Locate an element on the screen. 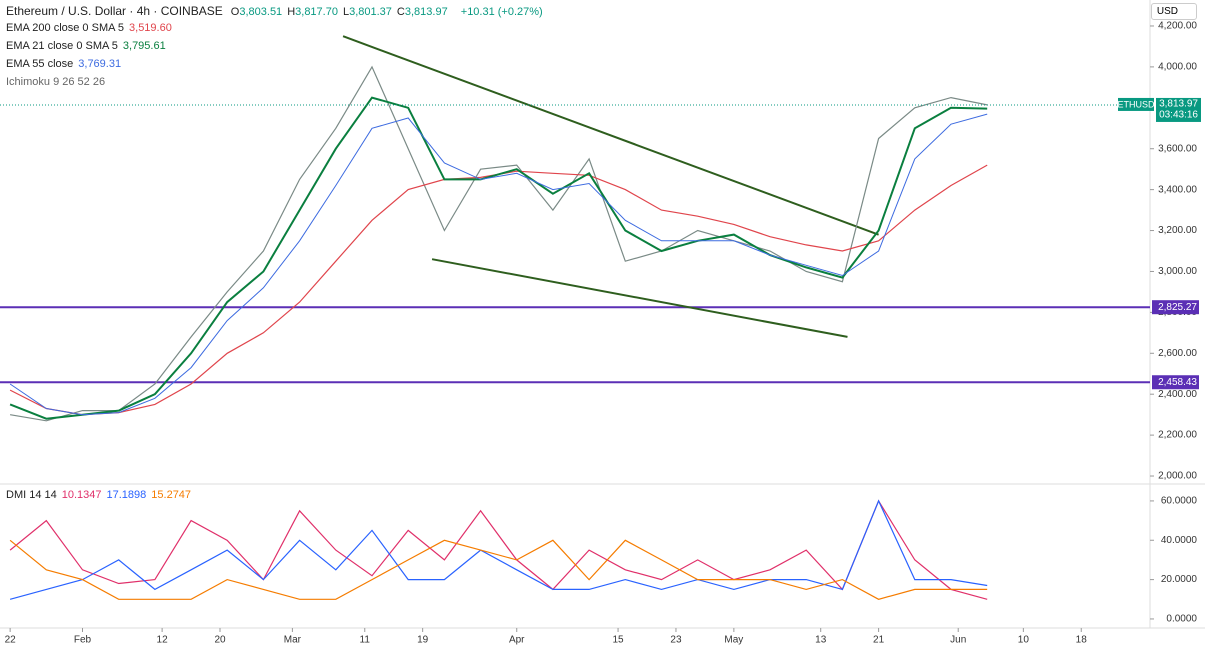  x-tick-label: 18 is located at coordinates (1082, 640).